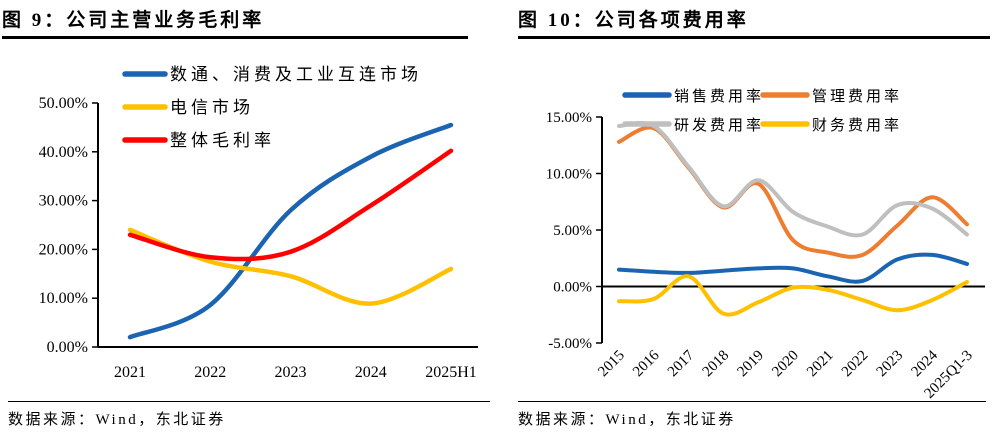  What do you see at coordinates (751, 364) in the screenshot?
I see `x-tick-label: 2019` at bounding box center [751, 364].